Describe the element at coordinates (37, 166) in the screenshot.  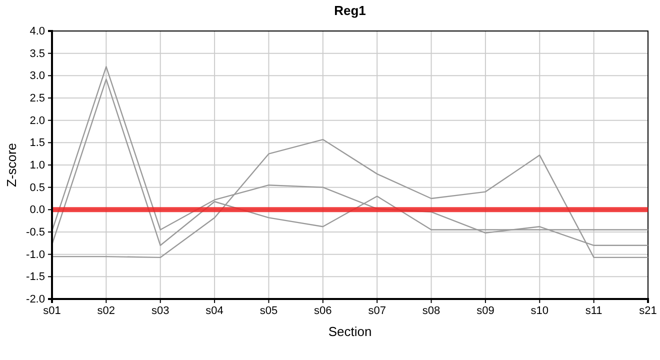
I see `y-tick-label: 1.0` at that location.